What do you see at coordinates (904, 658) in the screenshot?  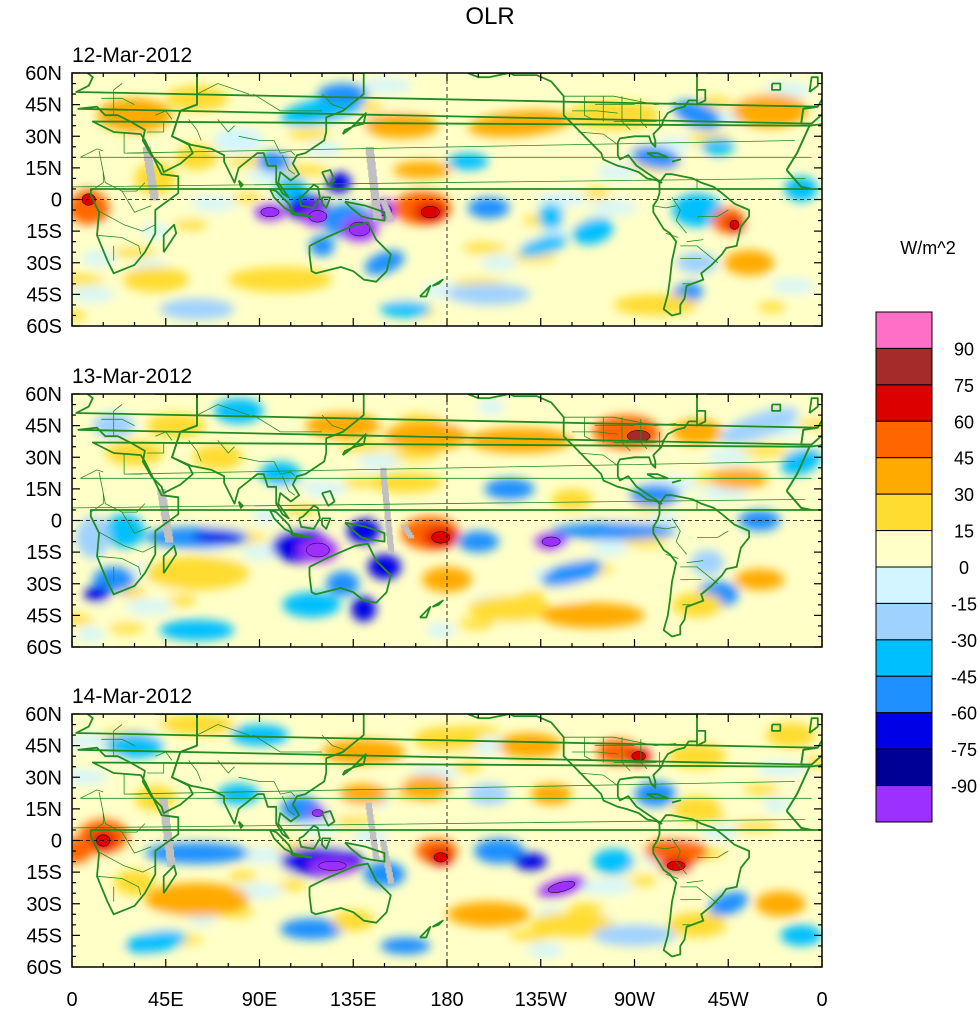 I see `colorbar-swatch` at bounding box center [904, 658].